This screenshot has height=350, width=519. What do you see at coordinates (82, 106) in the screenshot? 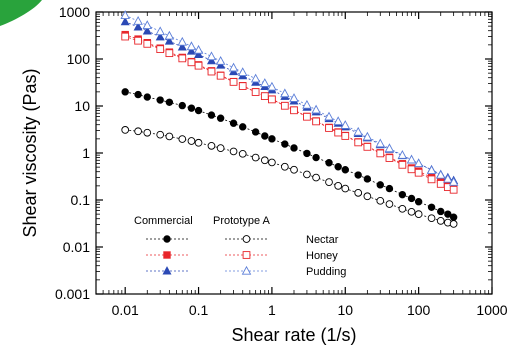
I see `y-tick-label: 10` at bounding box center [82, 106].